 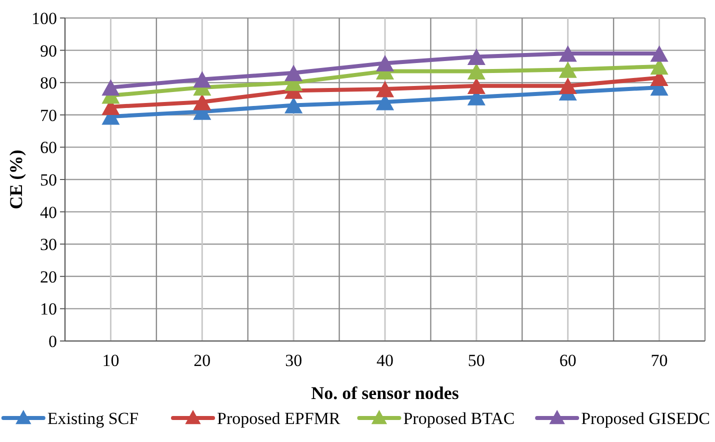 I want to click on x-tick-label: 20, so click(x=202, y=360).